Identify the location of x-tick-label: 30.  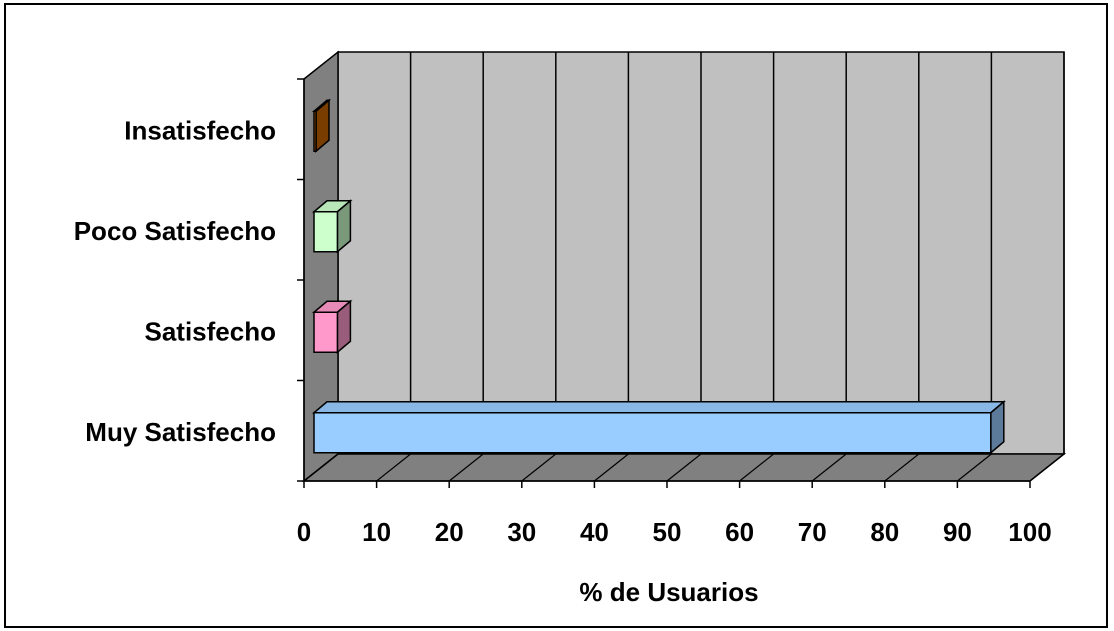
(521, 532).